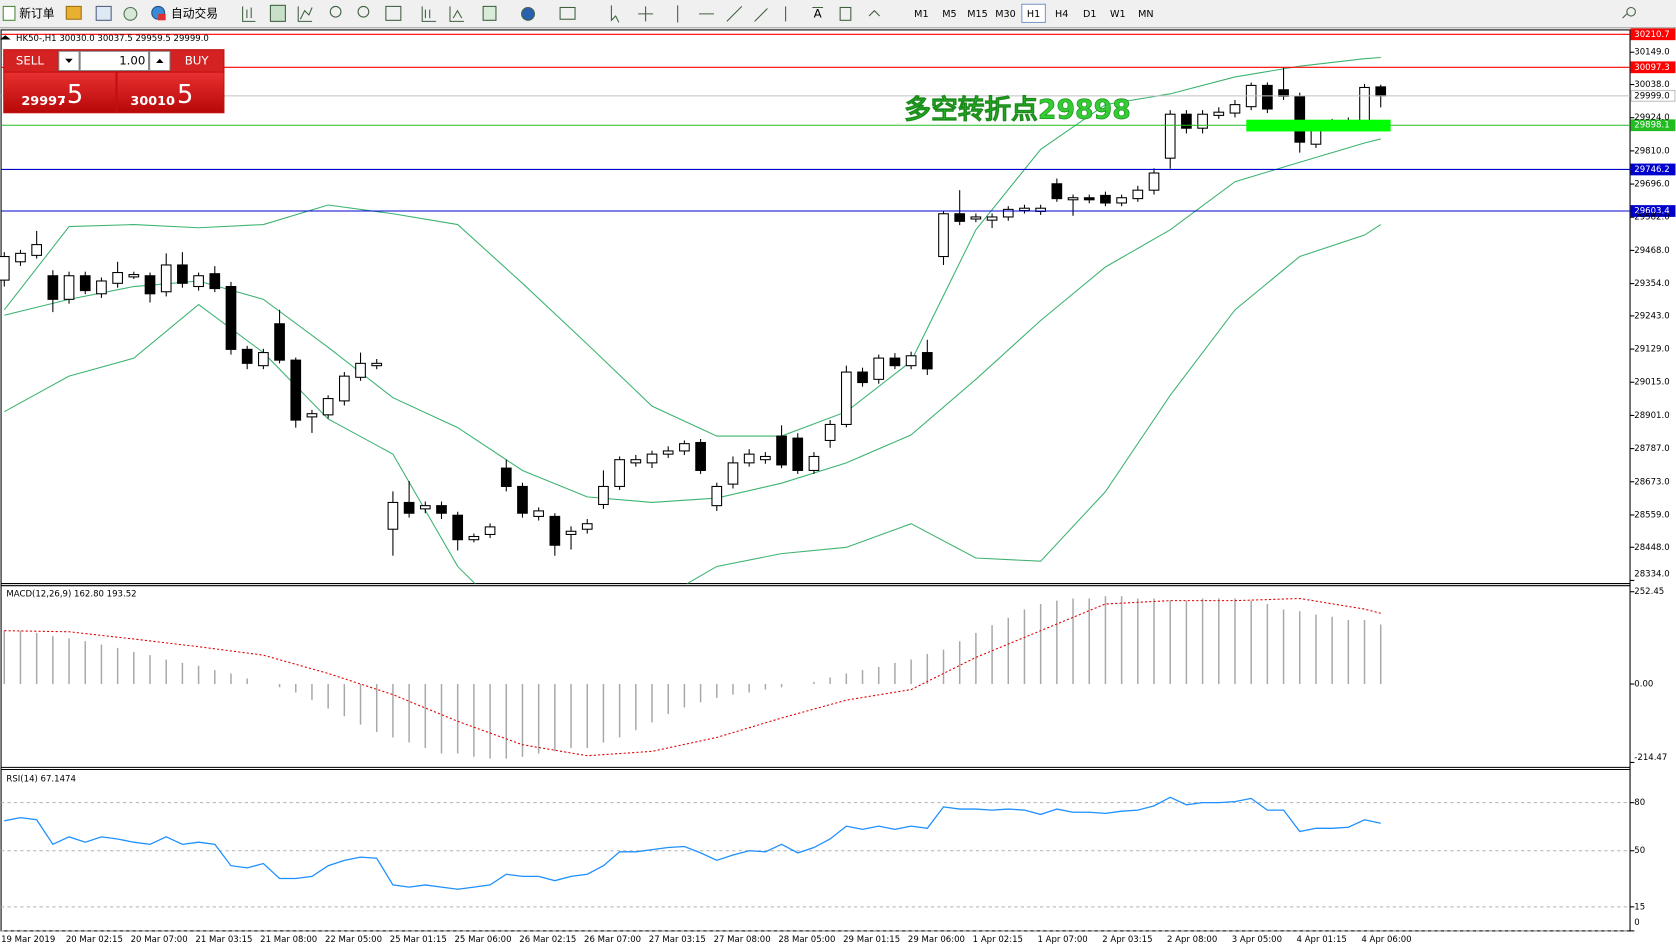  What do you see at coordinates (1145, 14) in the screenshot?
I see `timeframe-button: MN` at bounding box center [1145, 14].